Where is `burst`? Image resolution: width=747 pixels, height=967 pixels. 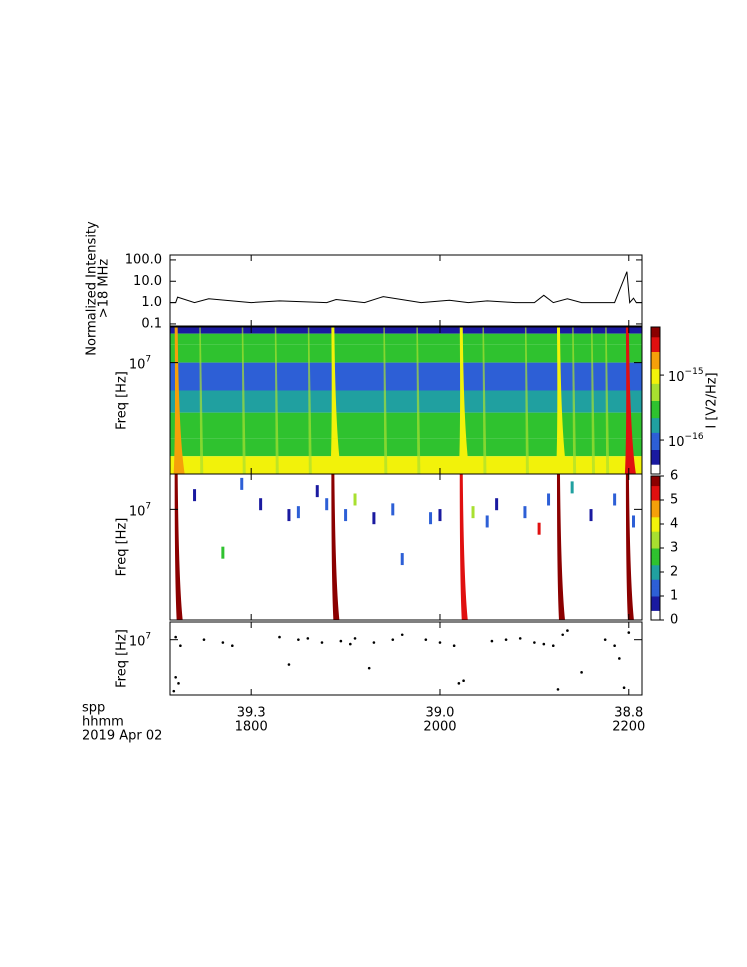
burst is located at coordinates (561, 400).